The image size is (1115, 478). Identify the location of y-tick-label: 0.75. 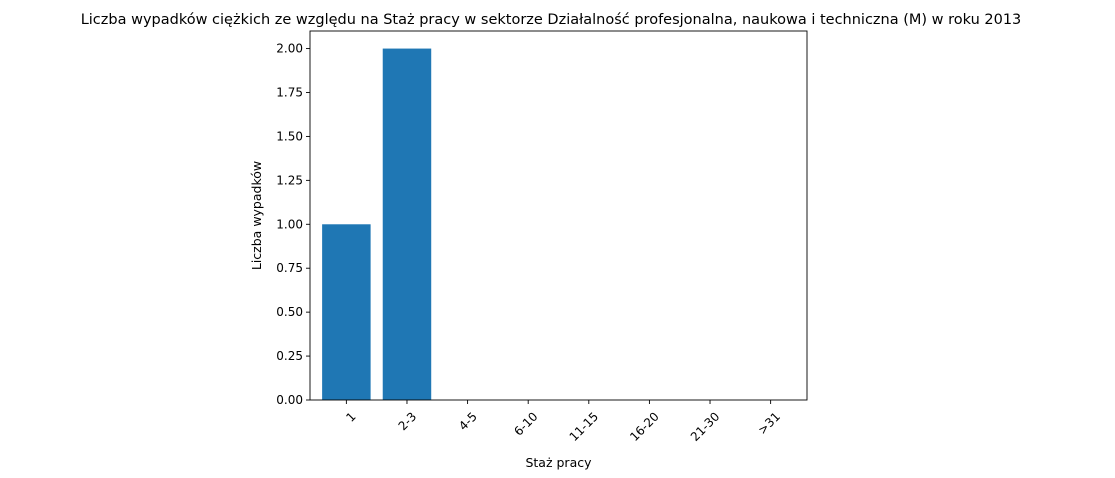
(289, 268).